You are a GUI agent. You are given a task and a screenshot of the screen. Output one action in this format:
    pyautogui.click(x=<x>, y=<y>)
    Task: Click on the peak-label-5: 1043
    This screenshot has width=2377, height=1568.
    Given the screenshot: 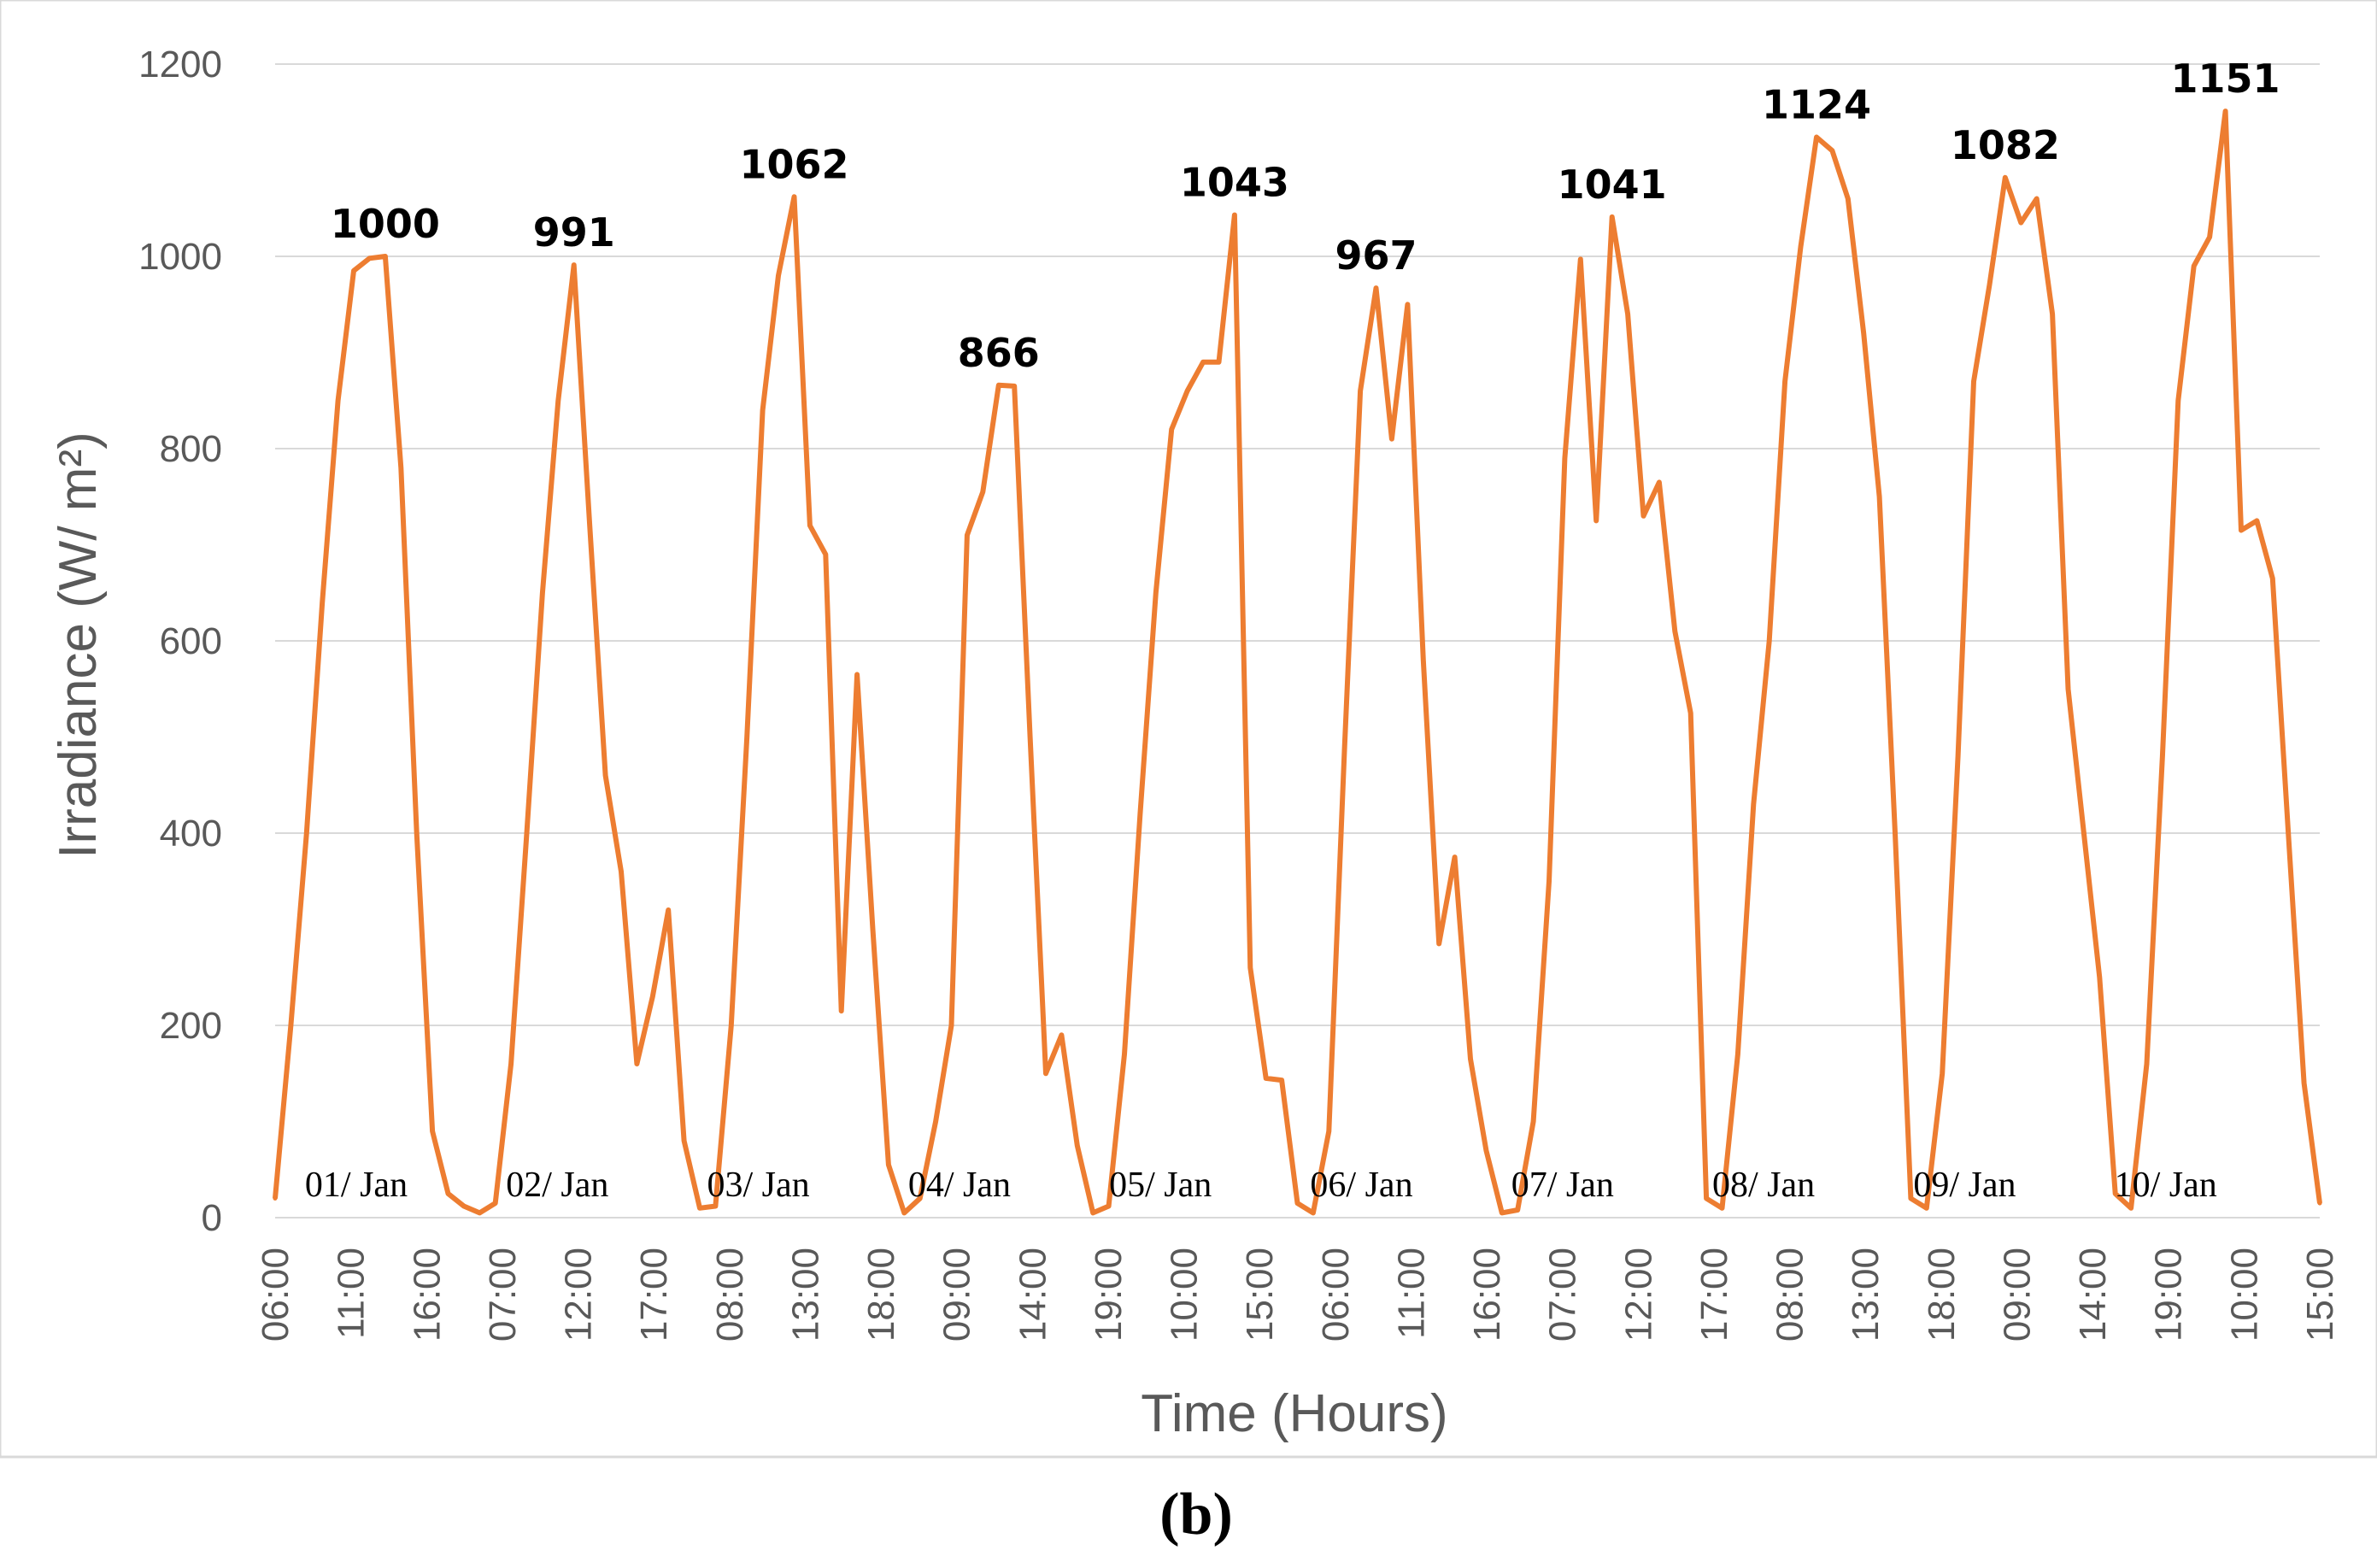 What is the action you would take?
    pyautogui.click(x=1234, y=183)
    